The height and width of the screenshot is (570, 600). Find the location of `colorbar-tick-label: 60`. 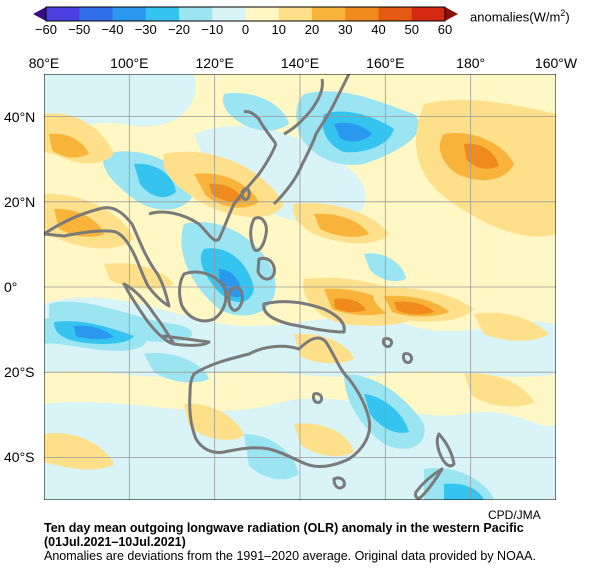

colorbar-tick-label: 60 is located at coordinates (445, 29).